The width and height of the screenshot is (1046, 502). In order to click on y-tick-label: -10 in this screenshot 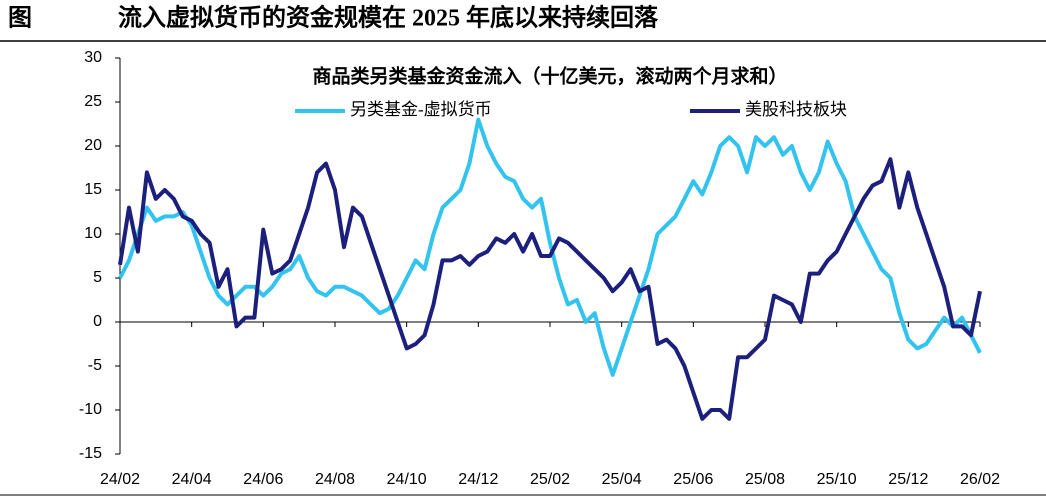, I will do `click(90, 409)`.